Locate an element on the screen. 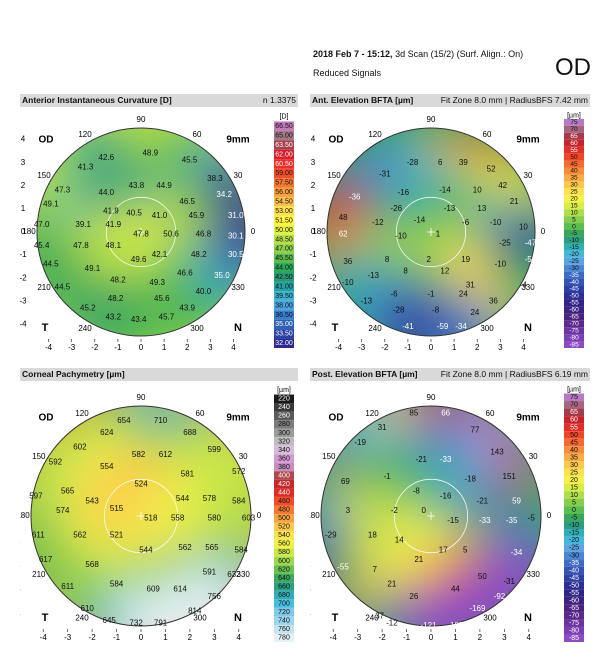 This screenshot has height=668, width=600. scale-value: 48.50 is located at coordinates (284, 239).